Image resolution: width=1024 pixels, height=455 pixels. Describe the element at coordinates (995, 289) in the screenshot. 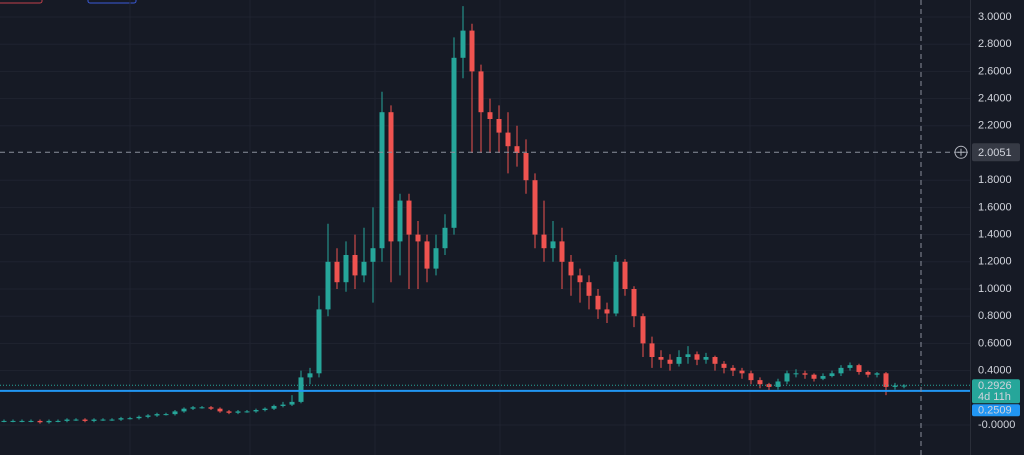

I see `y-tick-label: 1.0000` at that location.